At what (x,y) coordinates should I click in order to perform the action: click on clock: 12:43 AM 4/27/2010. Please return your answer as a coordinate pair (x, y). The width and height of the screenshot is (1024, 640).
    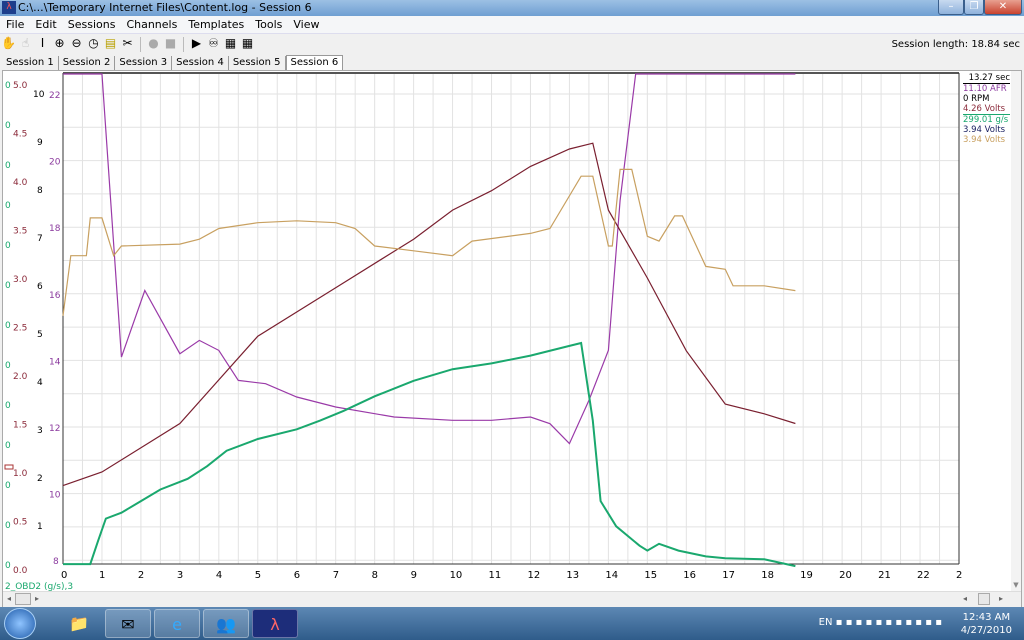
    Looking at the image, I should click on (986, 624).